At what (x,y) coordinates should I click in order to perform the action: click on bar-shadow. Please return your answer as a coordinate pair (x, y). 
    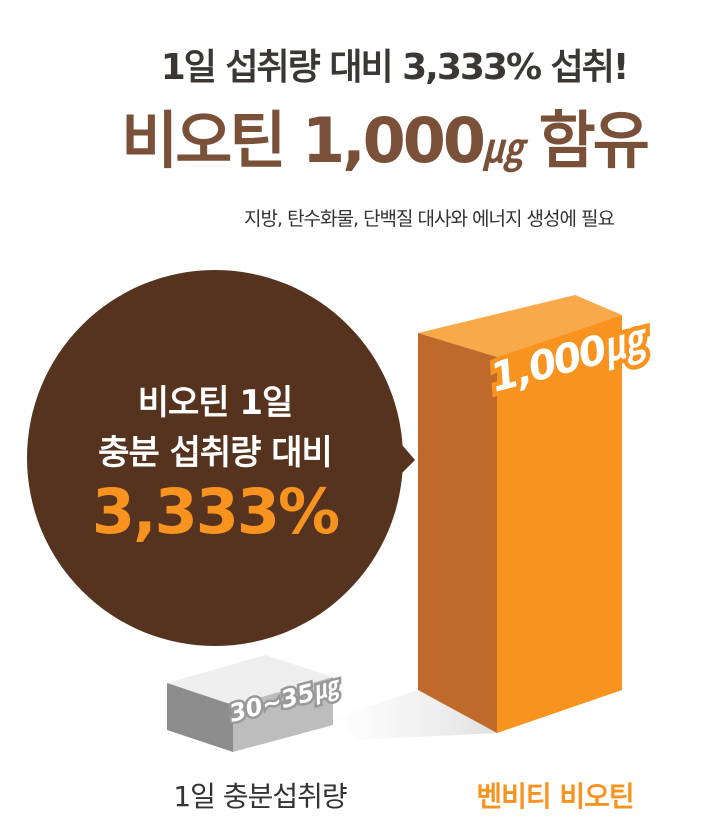
    Looking at the image, I should click on (413, 715).